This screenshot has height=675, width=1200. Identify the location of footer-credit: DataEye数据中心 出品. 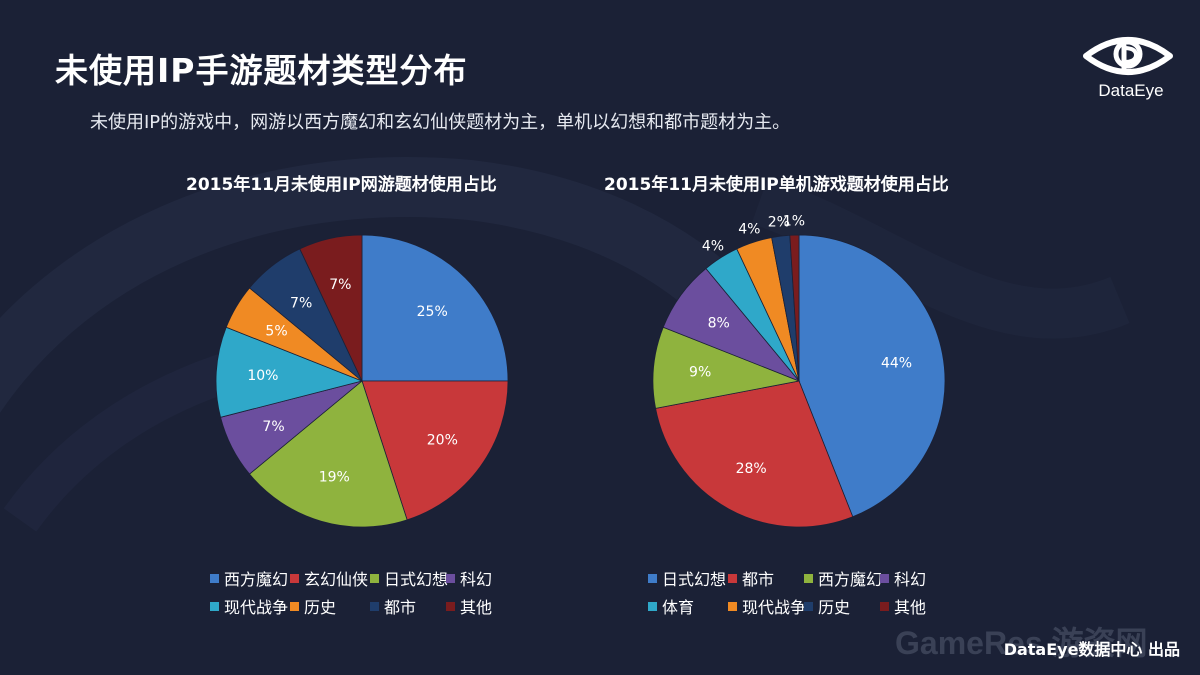
(1091, 649).